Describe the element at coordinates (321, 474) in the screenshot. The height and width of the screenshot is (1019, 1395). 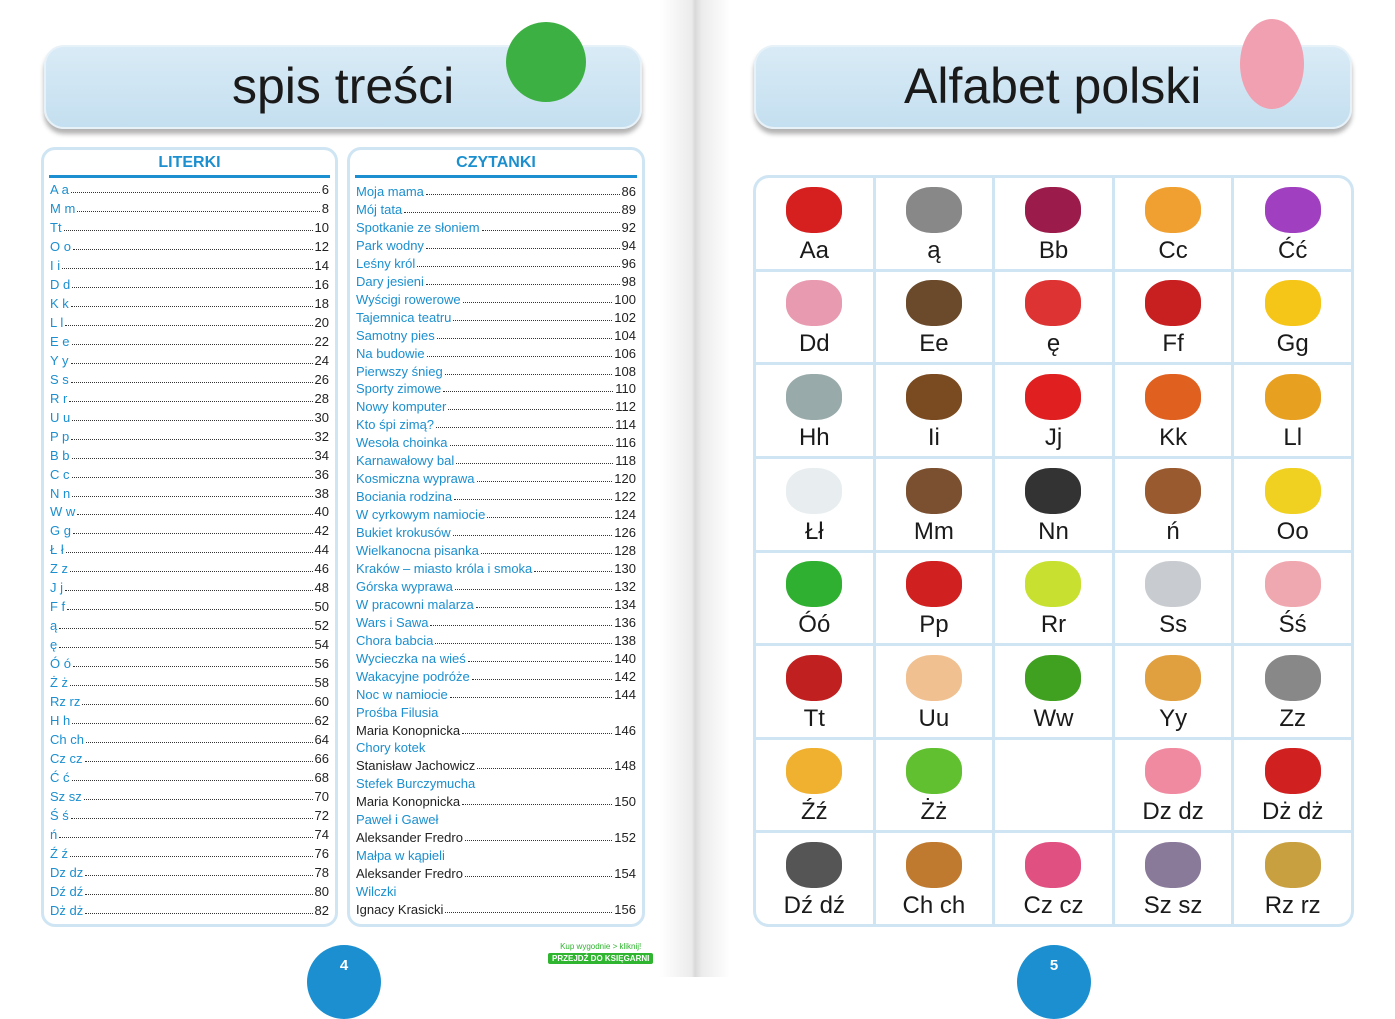
I see `entry-page: 36` at that location.